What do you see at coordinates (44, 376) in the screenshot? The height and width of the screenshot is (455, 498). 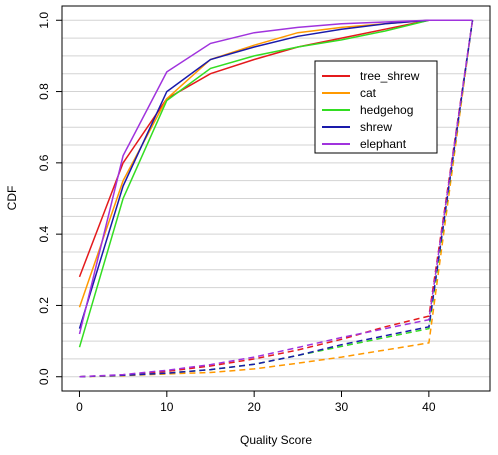 I see `y-tick-label: 0.0` at bounding box center [44, 376].